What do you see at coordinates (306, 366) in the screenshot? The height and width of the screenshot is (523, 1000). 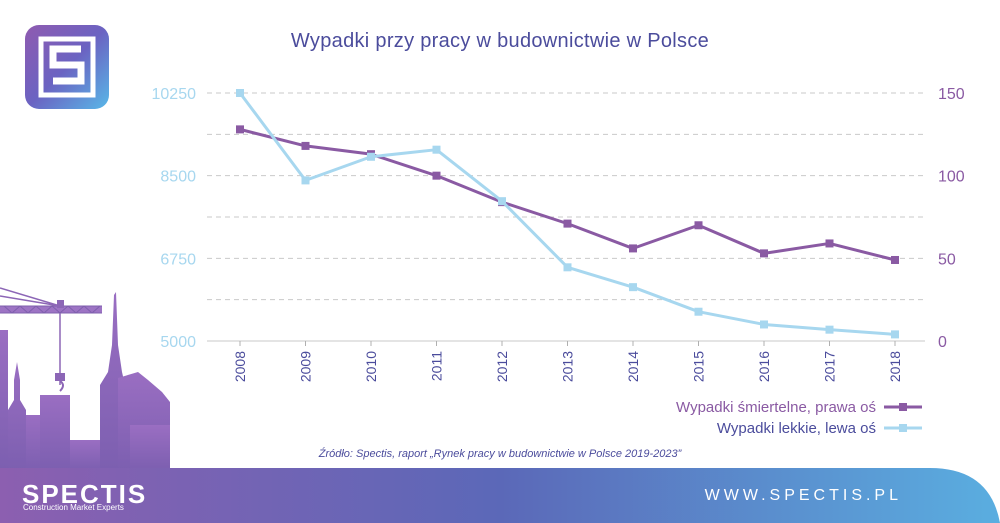 I see `x-tick-label: 2009` at bounding box center [306, 366].